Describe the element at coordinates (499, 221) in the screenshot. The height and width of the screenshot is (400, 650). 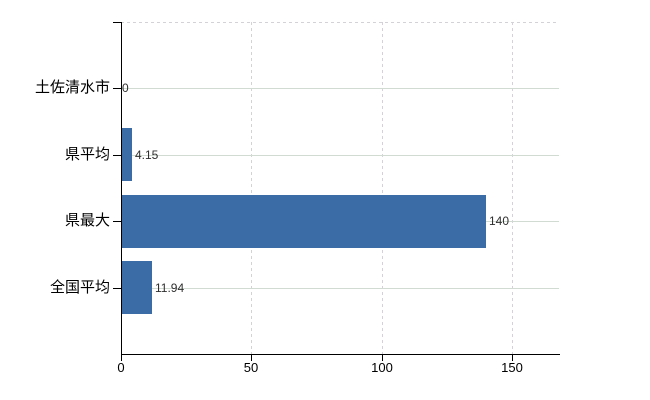
I see `bar-value-label: 140` at that location.